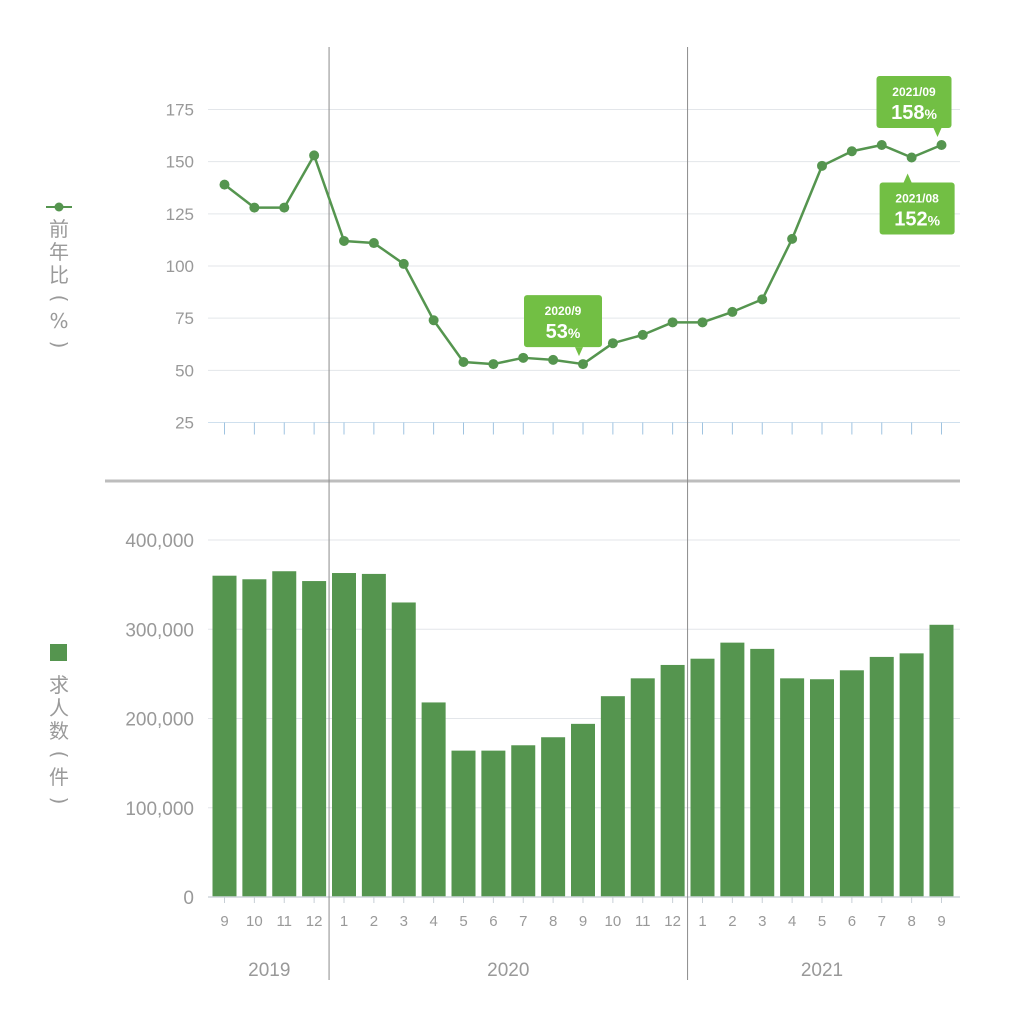 The width and height of the screenshot is (1009, 1024). Describe the element at coordinates (59, 283) in the screenshot. I see `line-y-axis-label-text: 前年比(%)` at that location.